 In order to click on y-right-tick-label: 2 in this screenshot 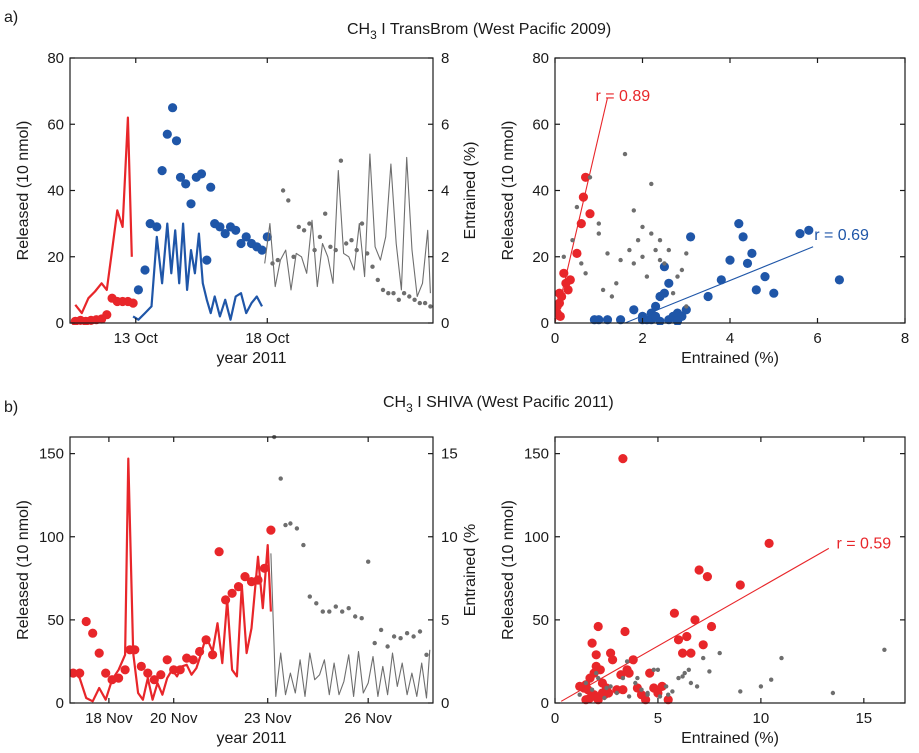, I will do `click(445, 257)`.